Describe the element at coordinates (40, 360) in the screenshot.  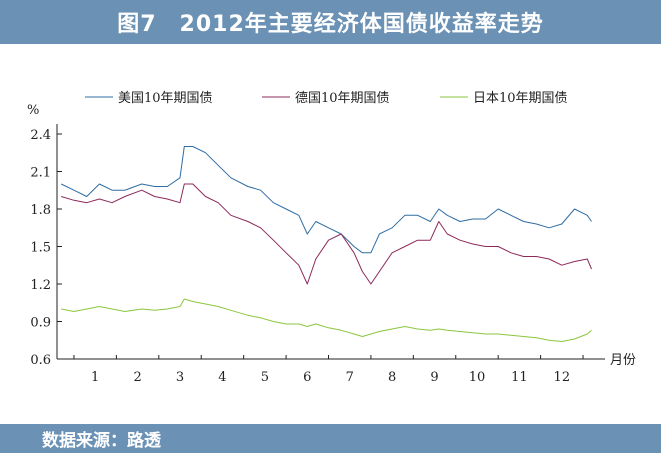
I see `y-tick-label: 0.6` at that location.